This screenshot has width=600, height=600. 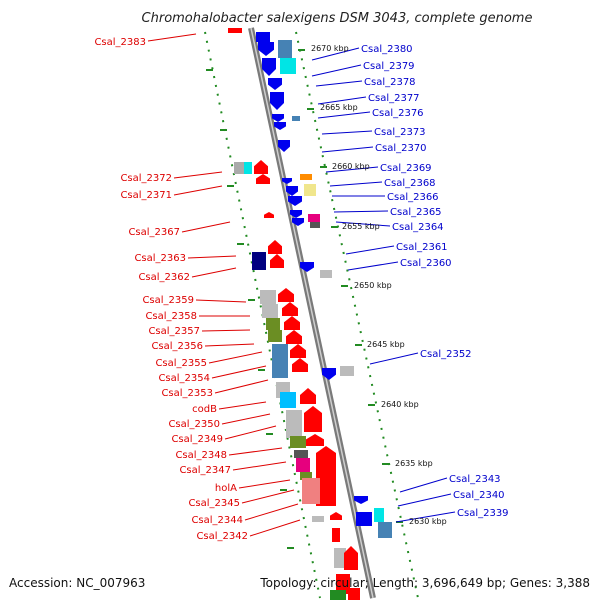 What do you see at coordinates (446, 354) in the screenshot?
I see `gene-label: Csal_2352` at bounding box center [446, 354].